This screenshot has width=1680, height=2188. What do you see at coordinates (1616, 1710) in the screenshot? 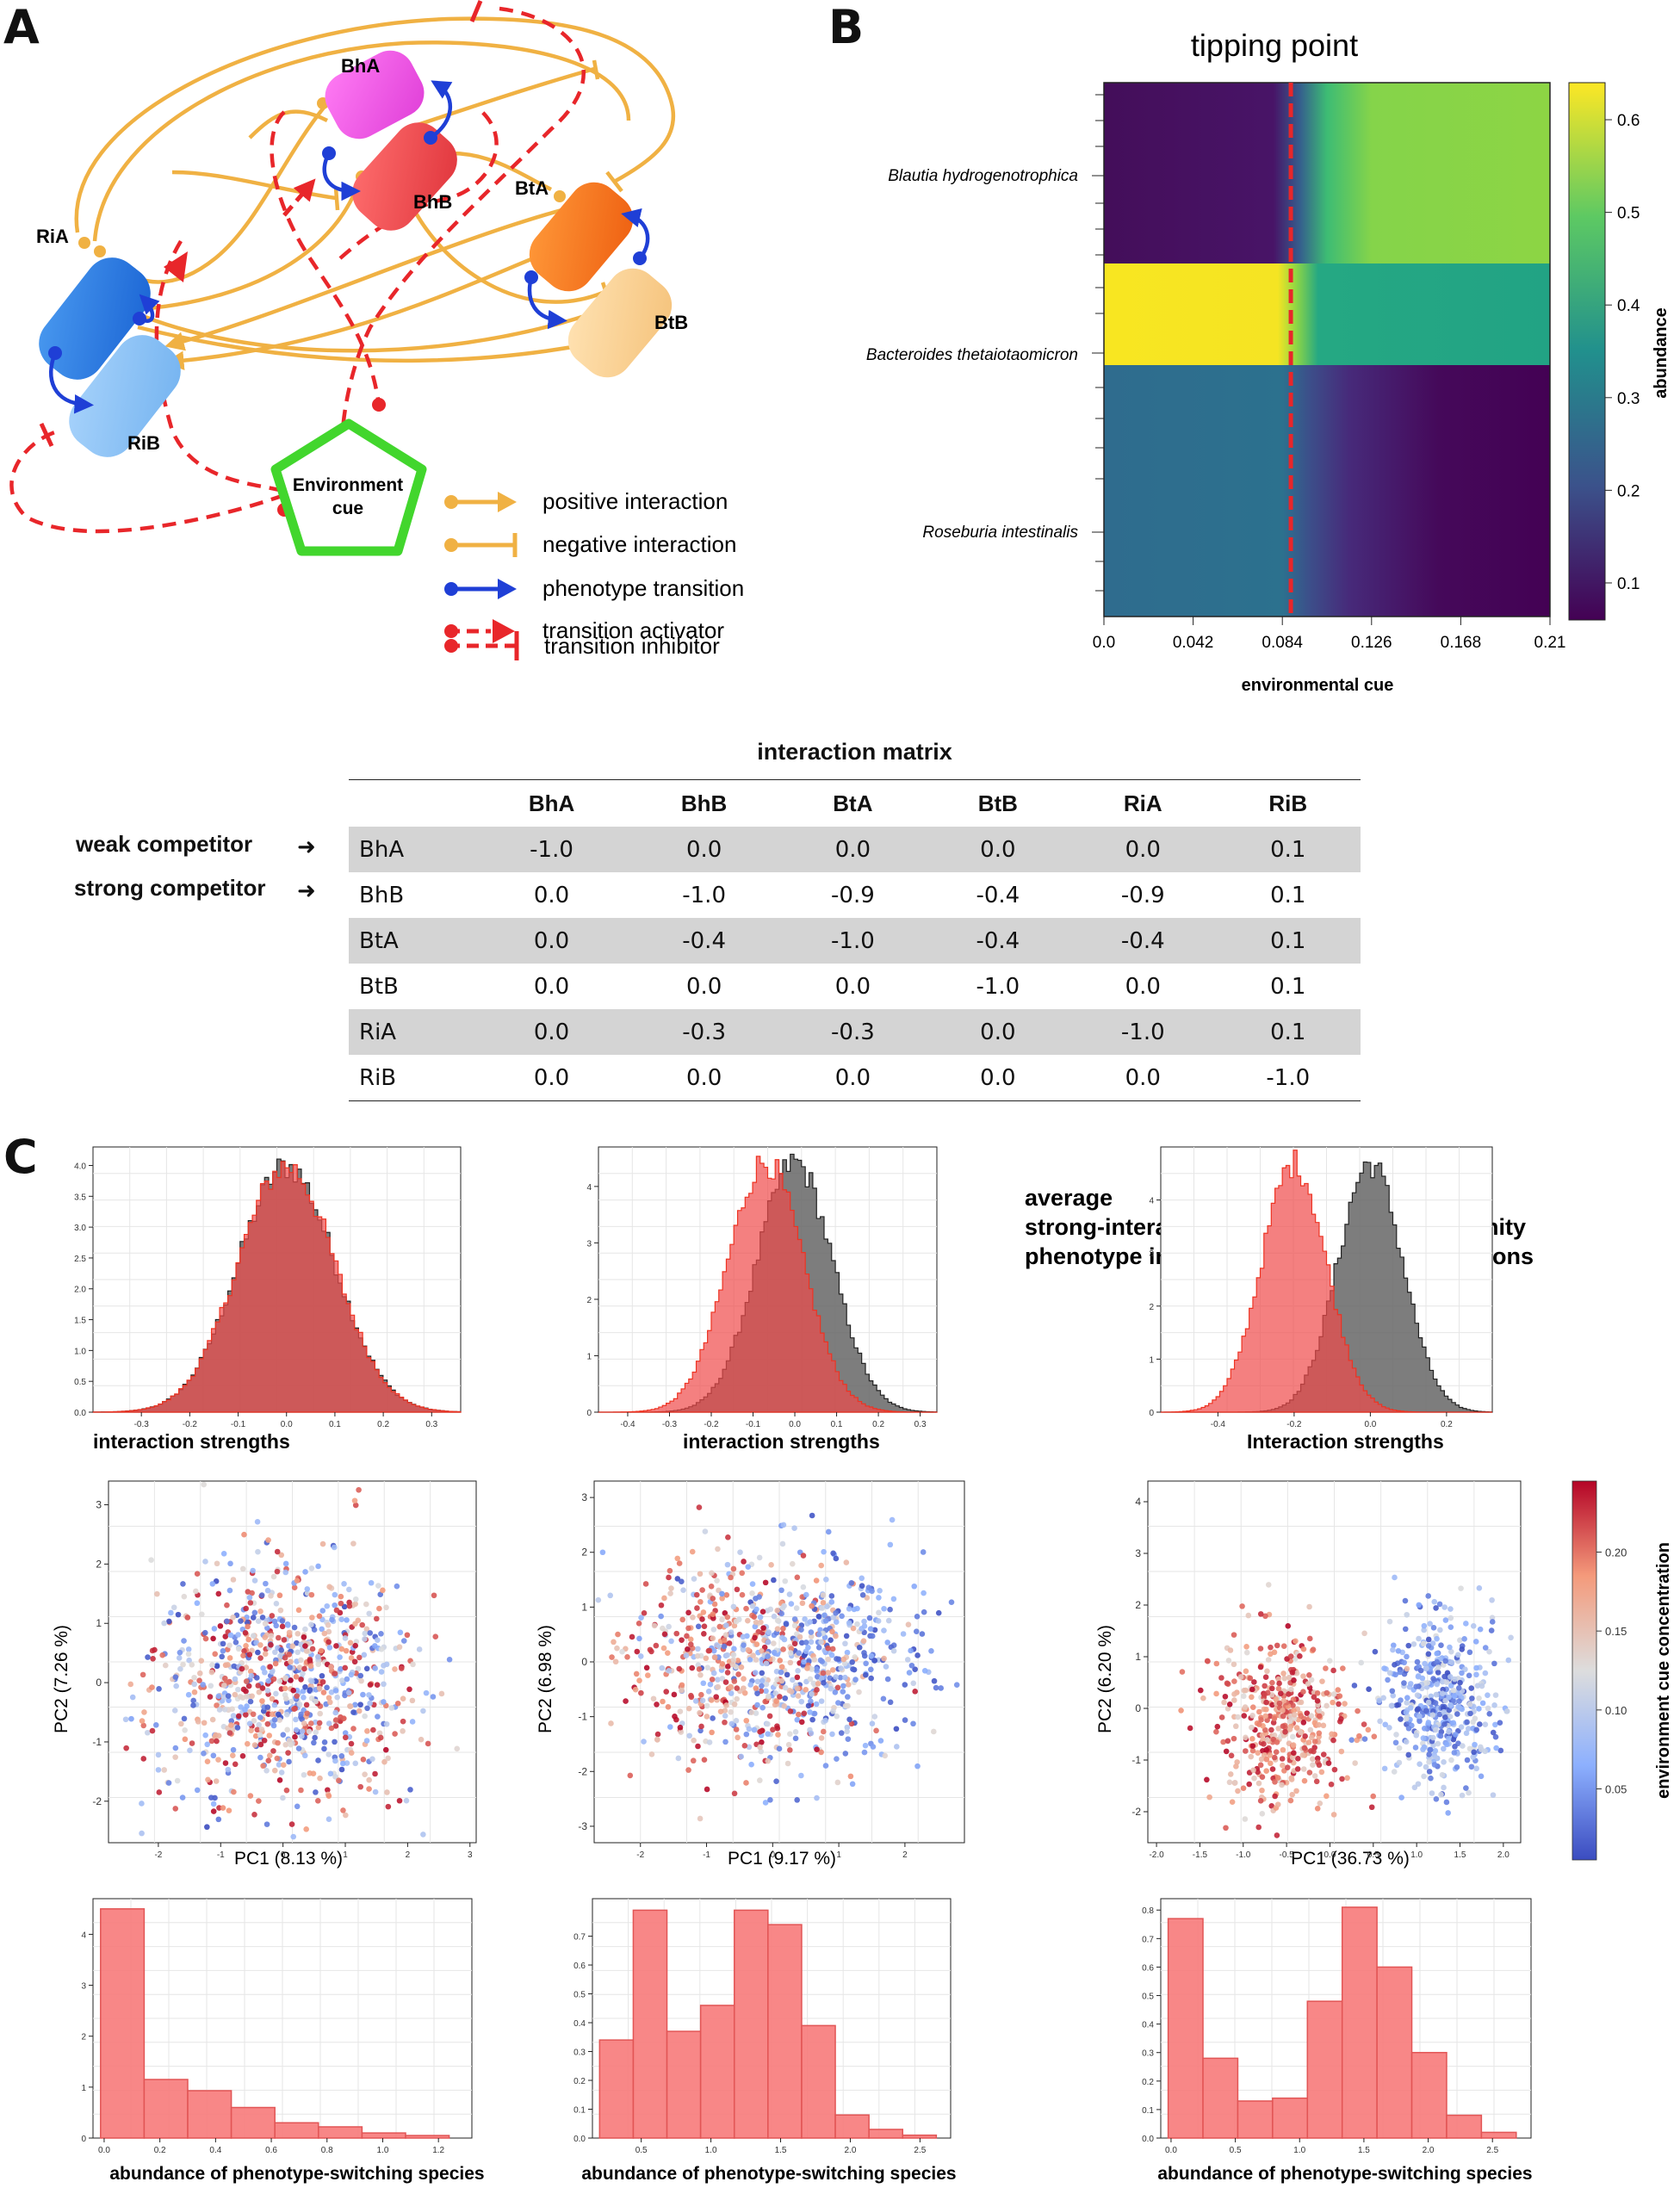
I see `pca-colorbar-tick-label: 0.10` at bounding box center [1616, 1710].